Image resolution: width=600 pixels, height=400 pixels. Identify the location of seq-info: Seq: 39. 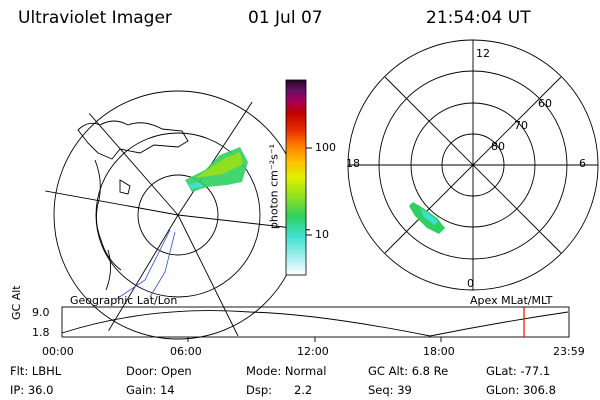
(390, 390).